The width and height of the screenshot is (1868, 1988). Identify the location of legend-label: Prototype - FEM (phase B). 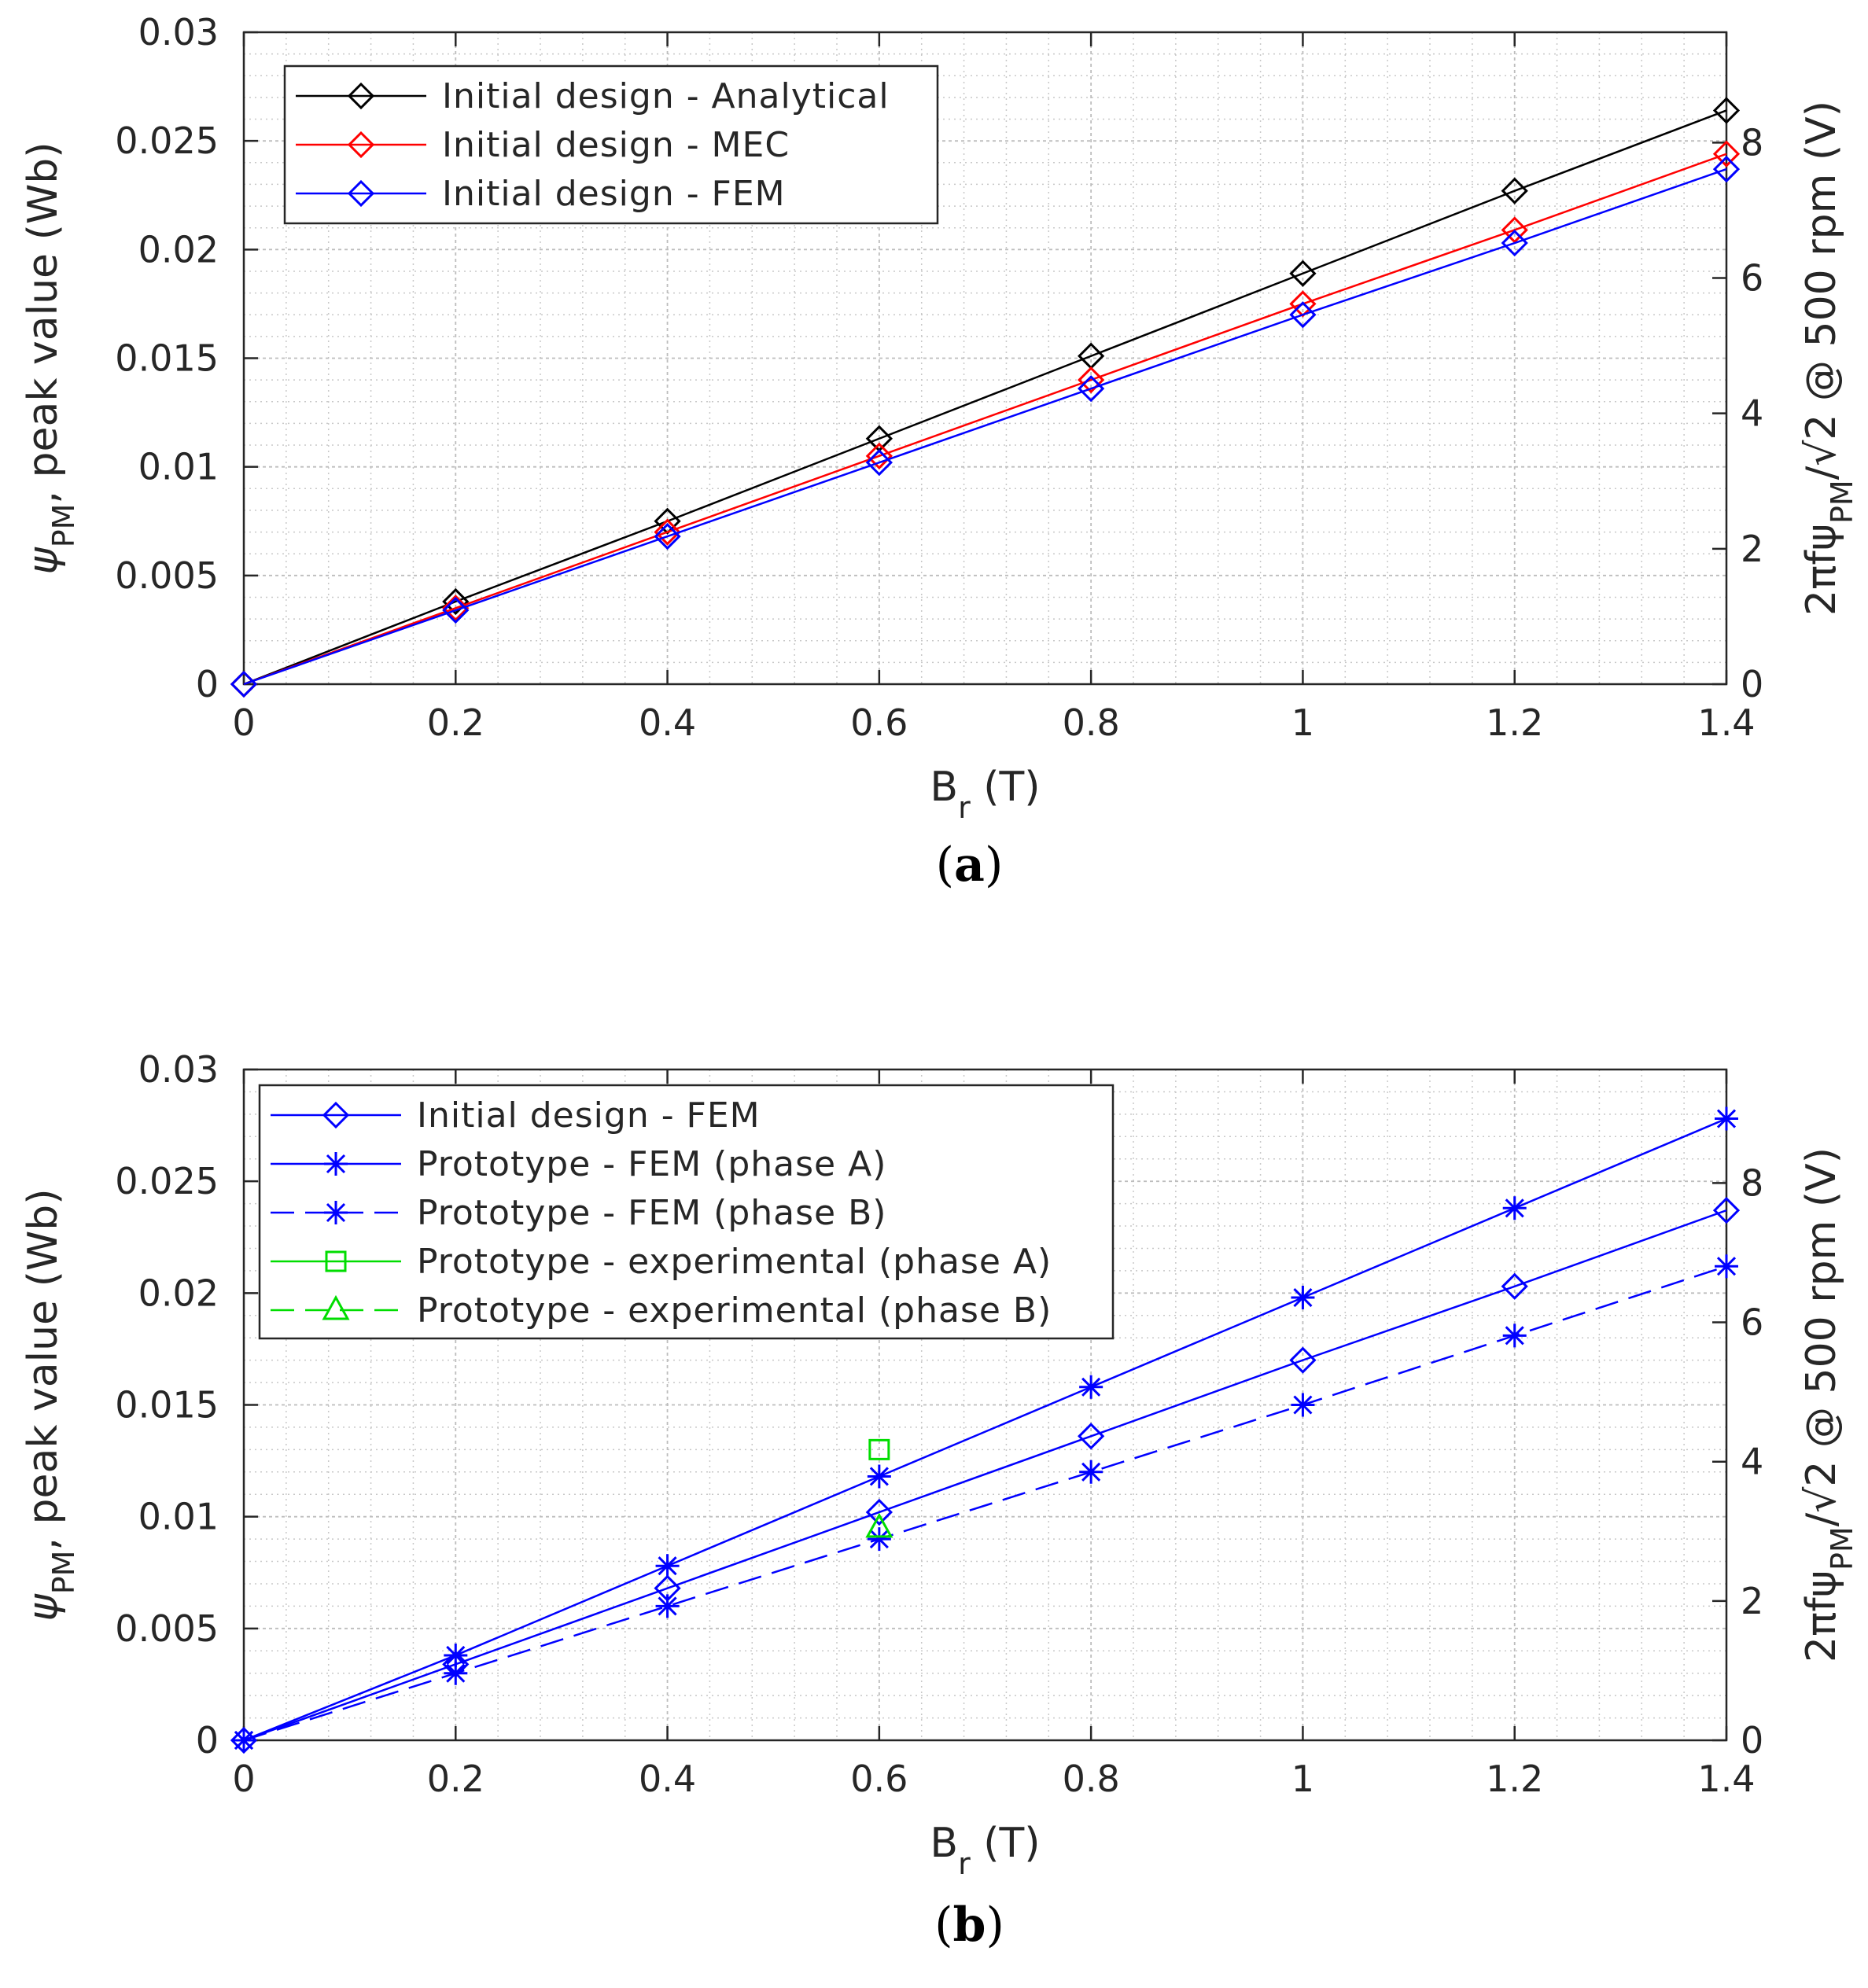
(651, 1213).